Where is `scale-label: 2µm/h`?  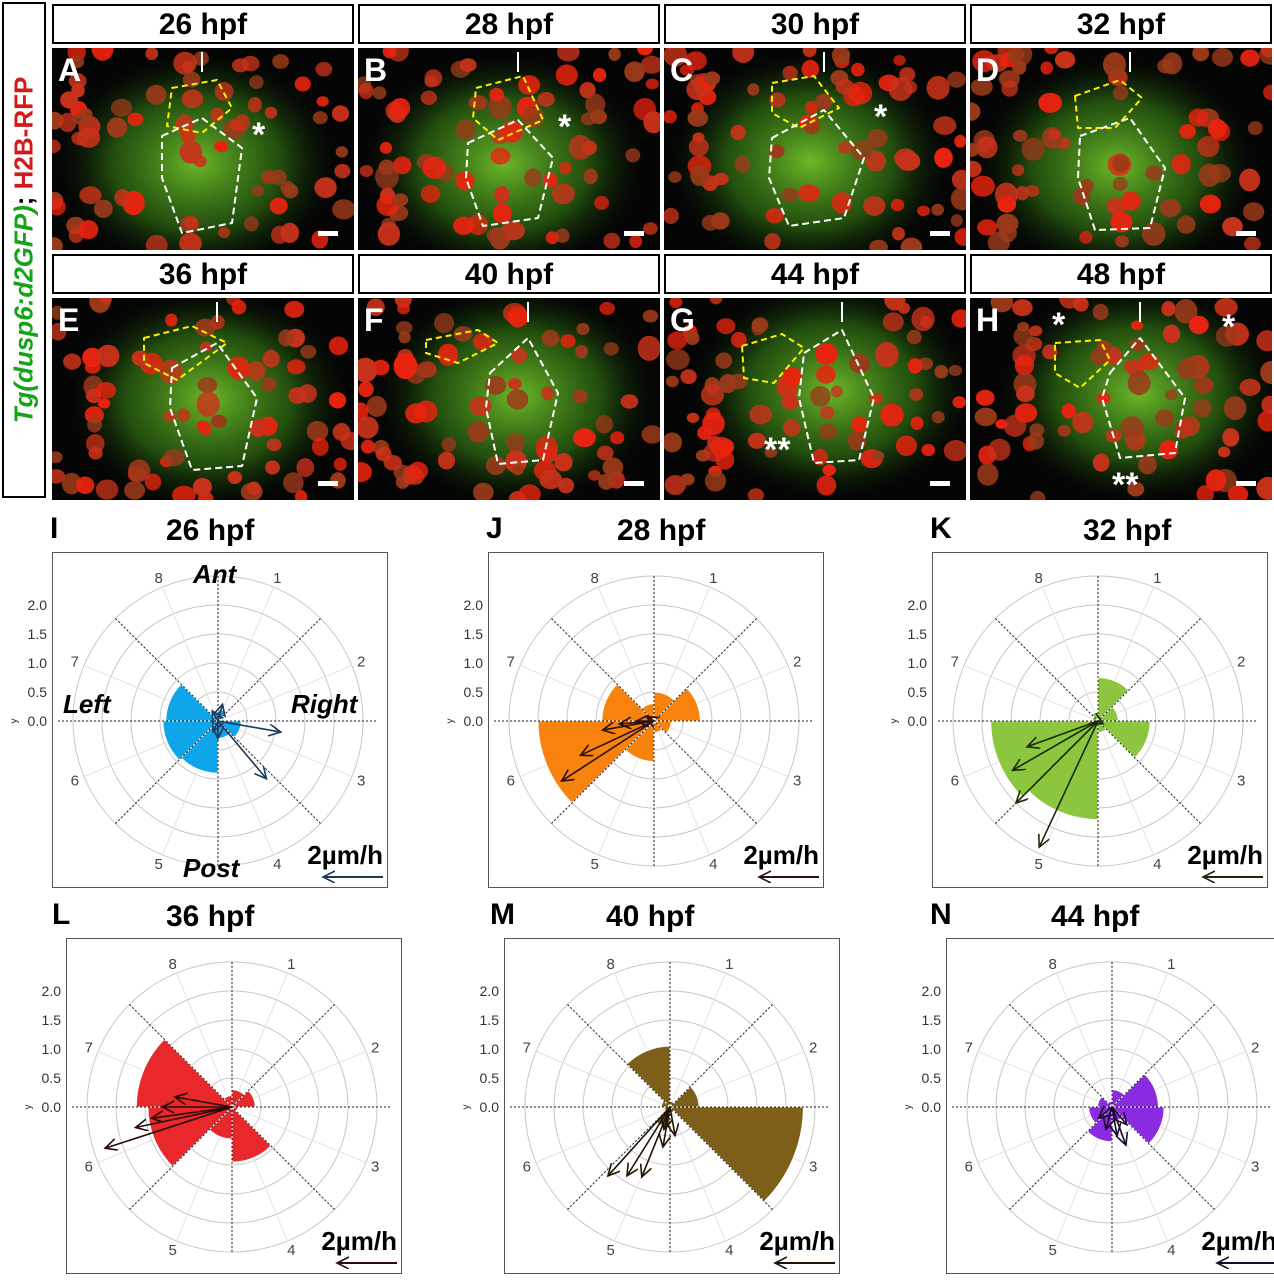 scale-label: 2µm/h is located at coordinates (781, 855).